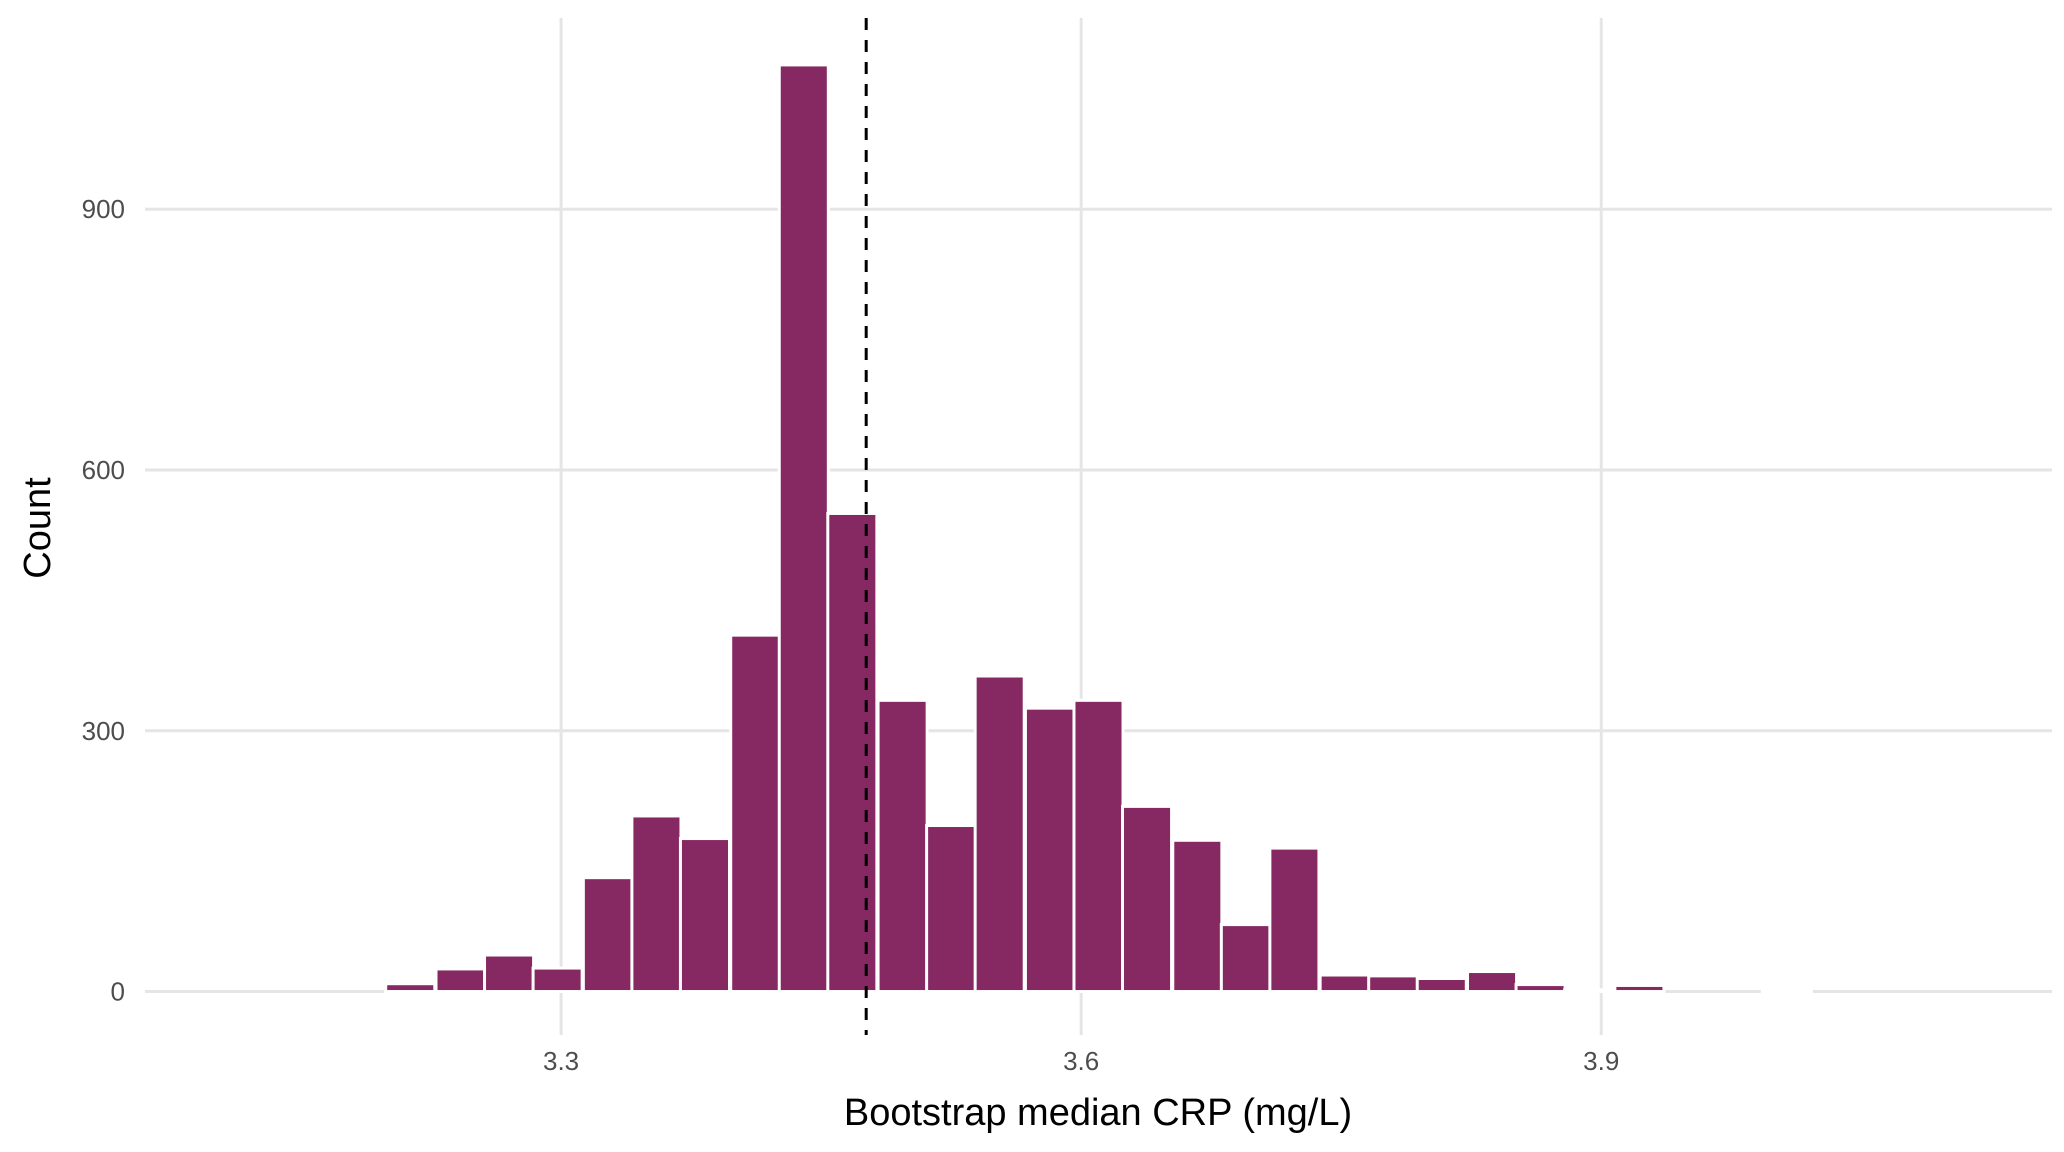 This screenshot has width=2064, height=1152. What do you see at coordinates (103, 470) in the screenshot?
I see `y-tick-label: 600` at bounding box center [103, 470].